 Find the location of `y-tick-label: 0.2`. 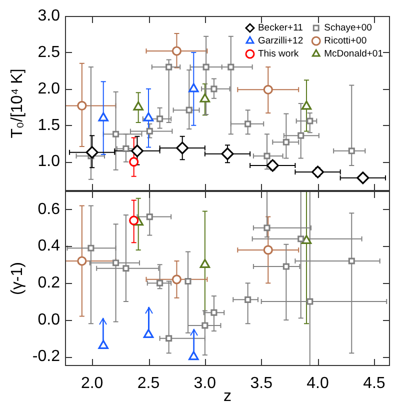

y-tick-label: 0.2 is located at coordinates (49, 283).